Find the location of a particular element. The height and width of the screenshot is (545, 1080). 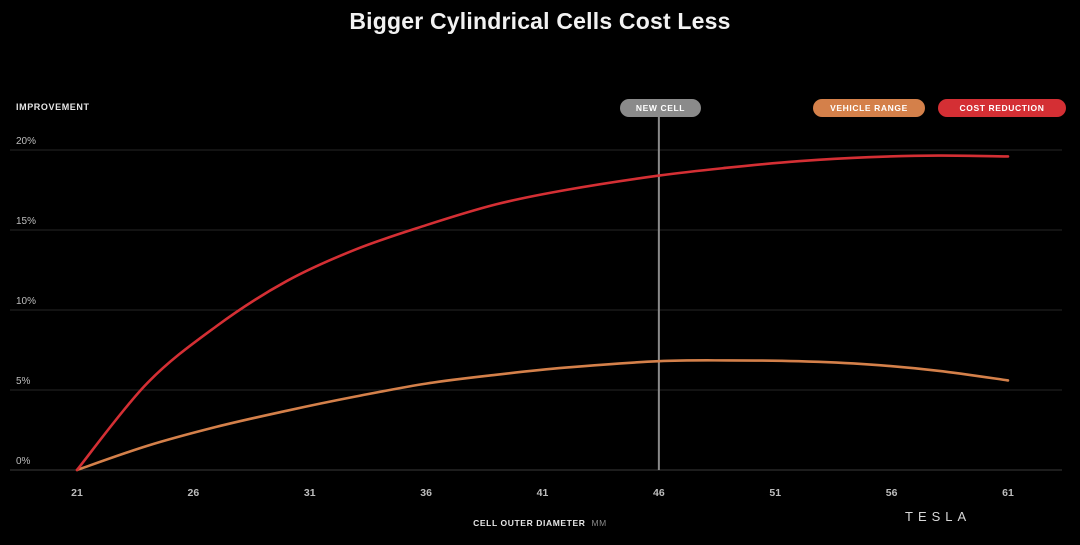

x-tick-label: 56 is located at coordinates (892, 493).